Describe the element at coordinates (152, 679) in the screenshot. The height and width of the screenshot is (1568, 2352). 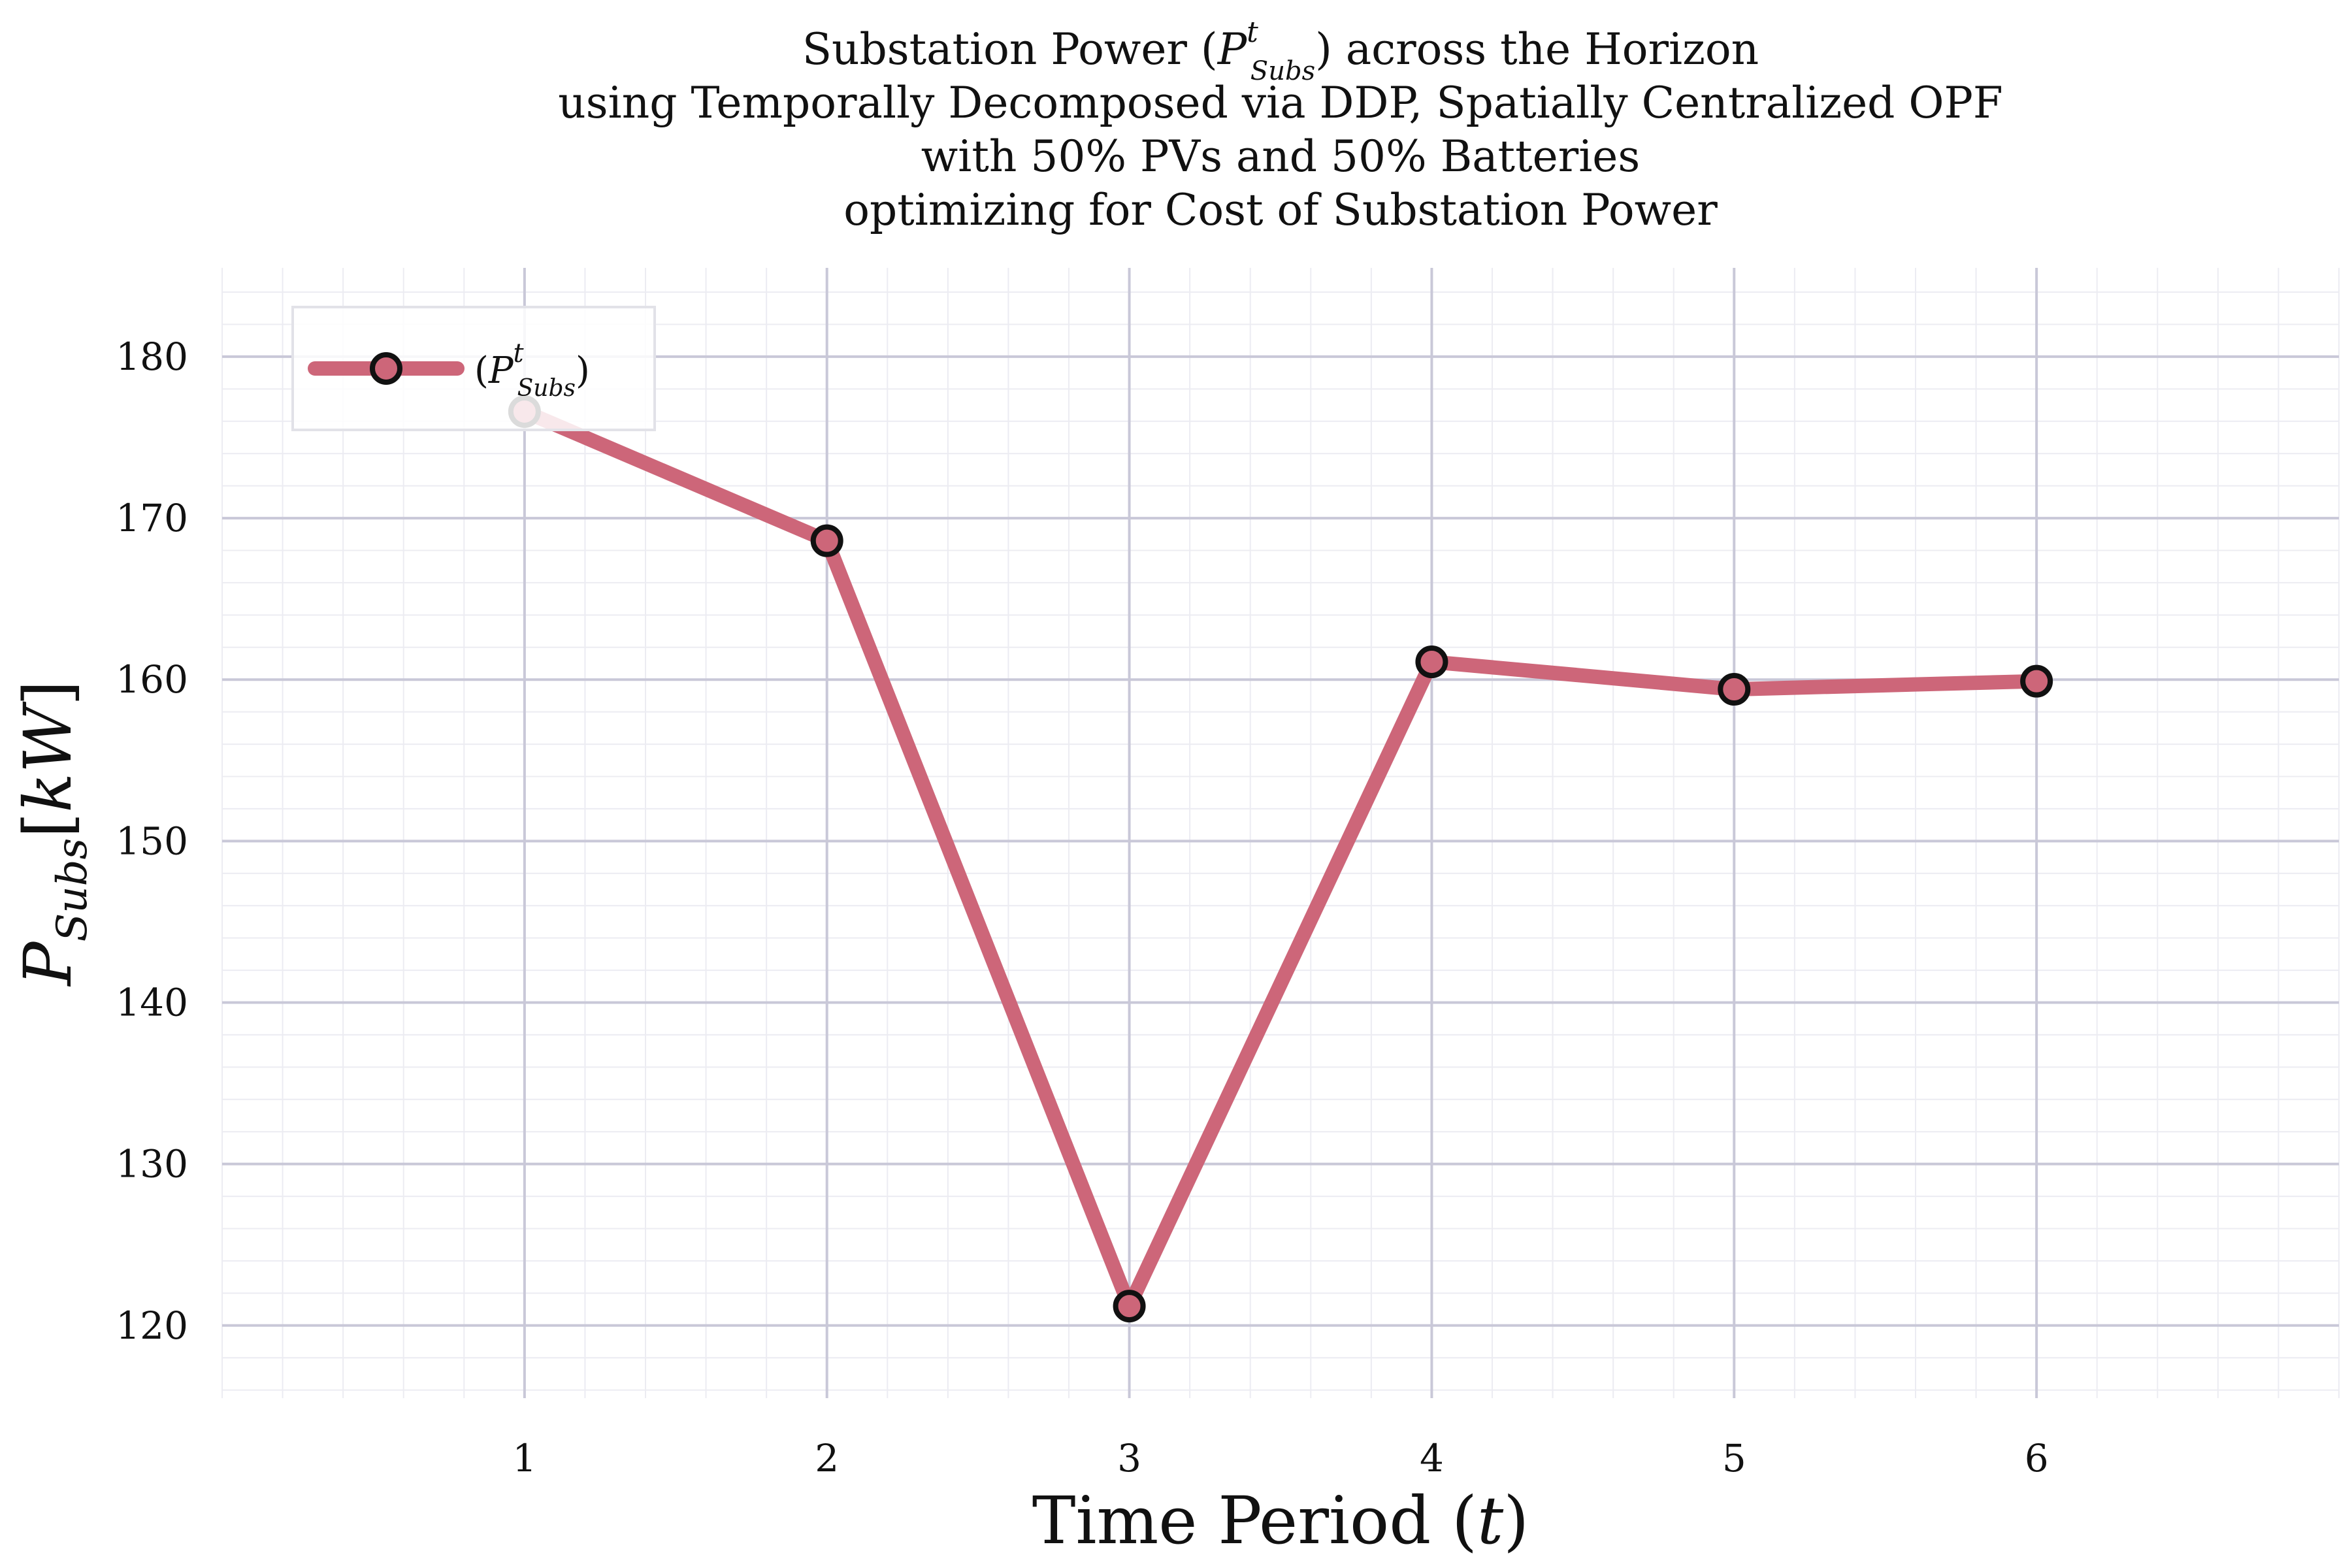
I see `y-tick-label: 160` at that location.